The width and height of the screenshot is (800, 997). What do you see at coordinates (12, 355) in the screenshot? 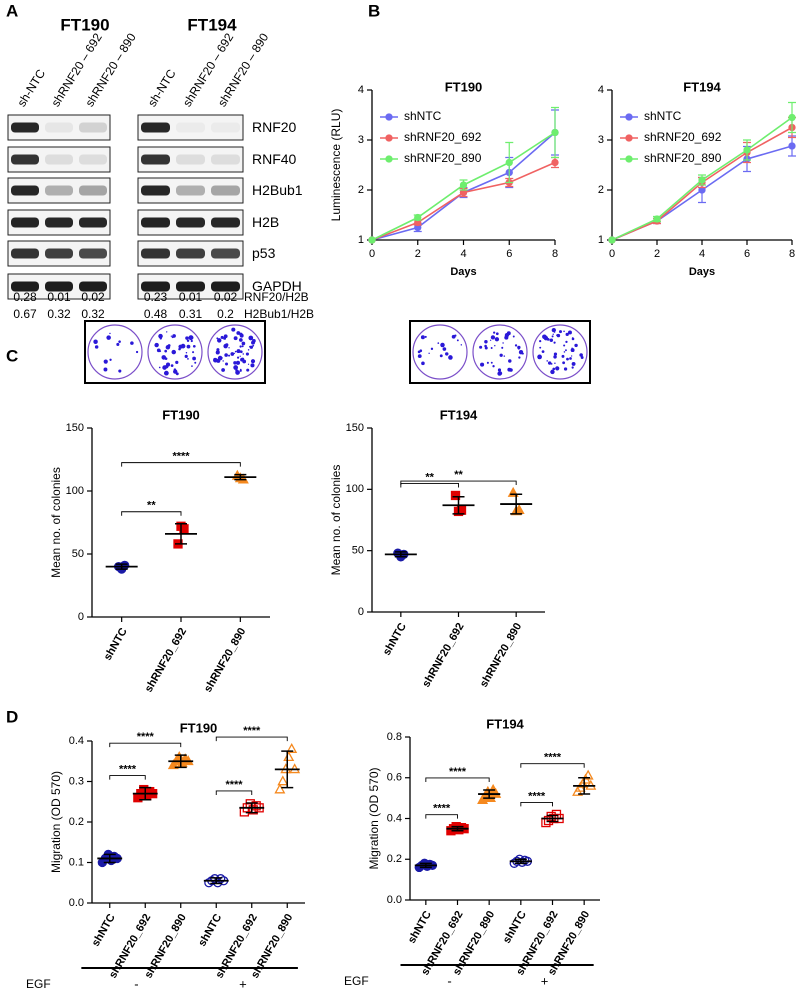
I see `panel-letter: C` at bounding box center [12, 355].